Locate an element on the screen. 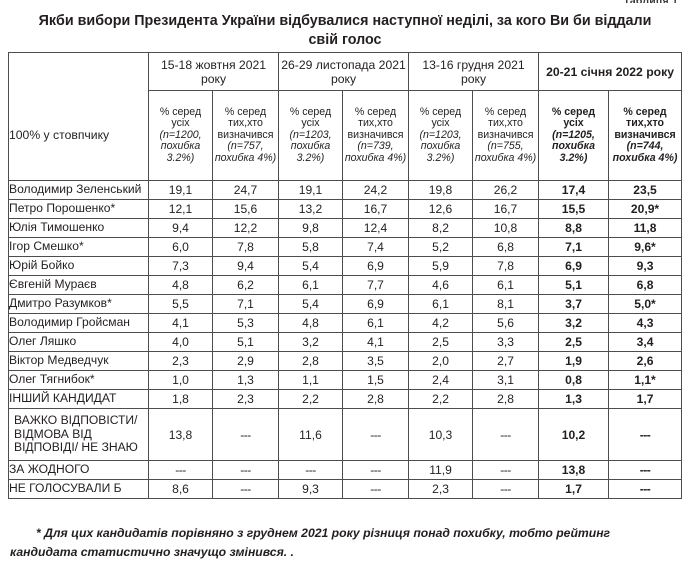 The width and height of the screenshot is (690, 565). cell-value: 10,3 is located at coordinates (441, 434).